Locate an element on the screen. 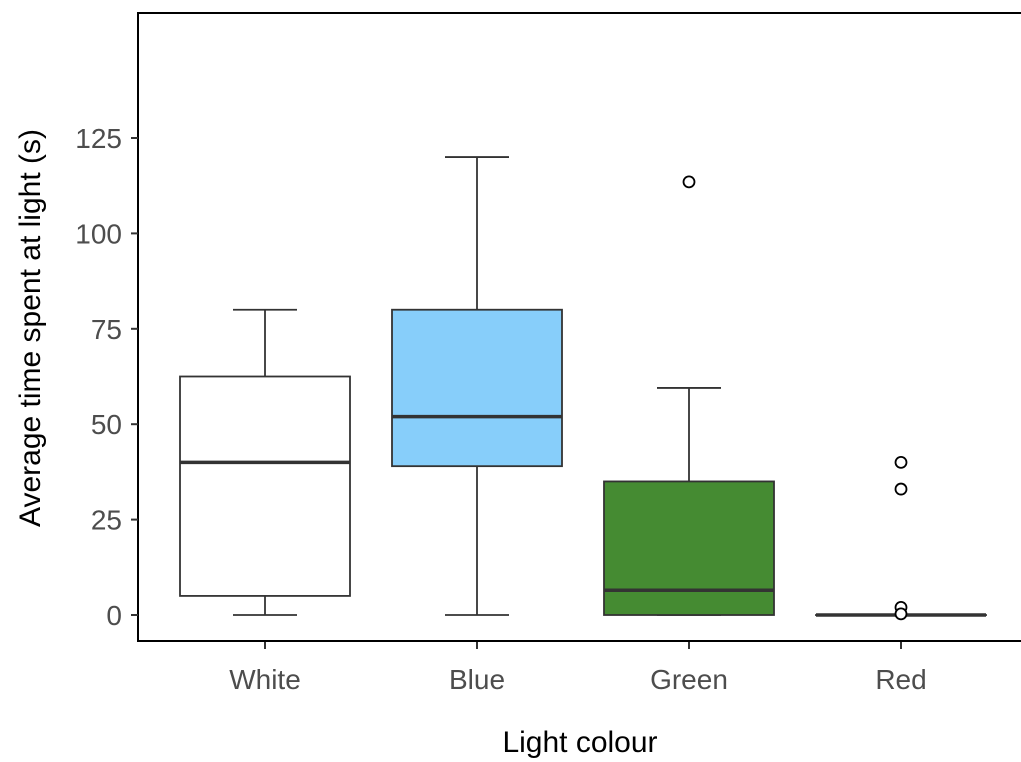 Image resolution: width=1021 pixels, height=762 pixels. y-tick-label: 0 is located at coordinates (114, 615).